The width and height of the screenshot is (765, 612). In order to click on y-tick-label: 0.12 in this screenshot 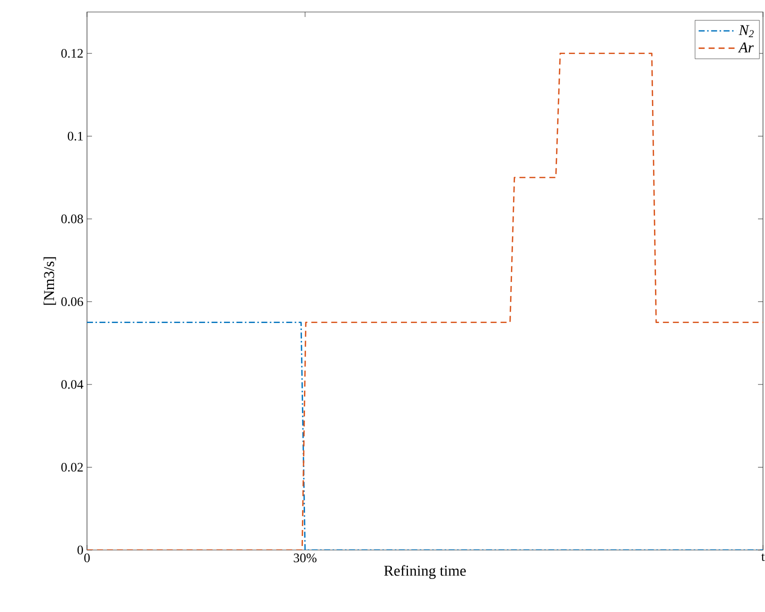, I will do `click(72, 53)`.